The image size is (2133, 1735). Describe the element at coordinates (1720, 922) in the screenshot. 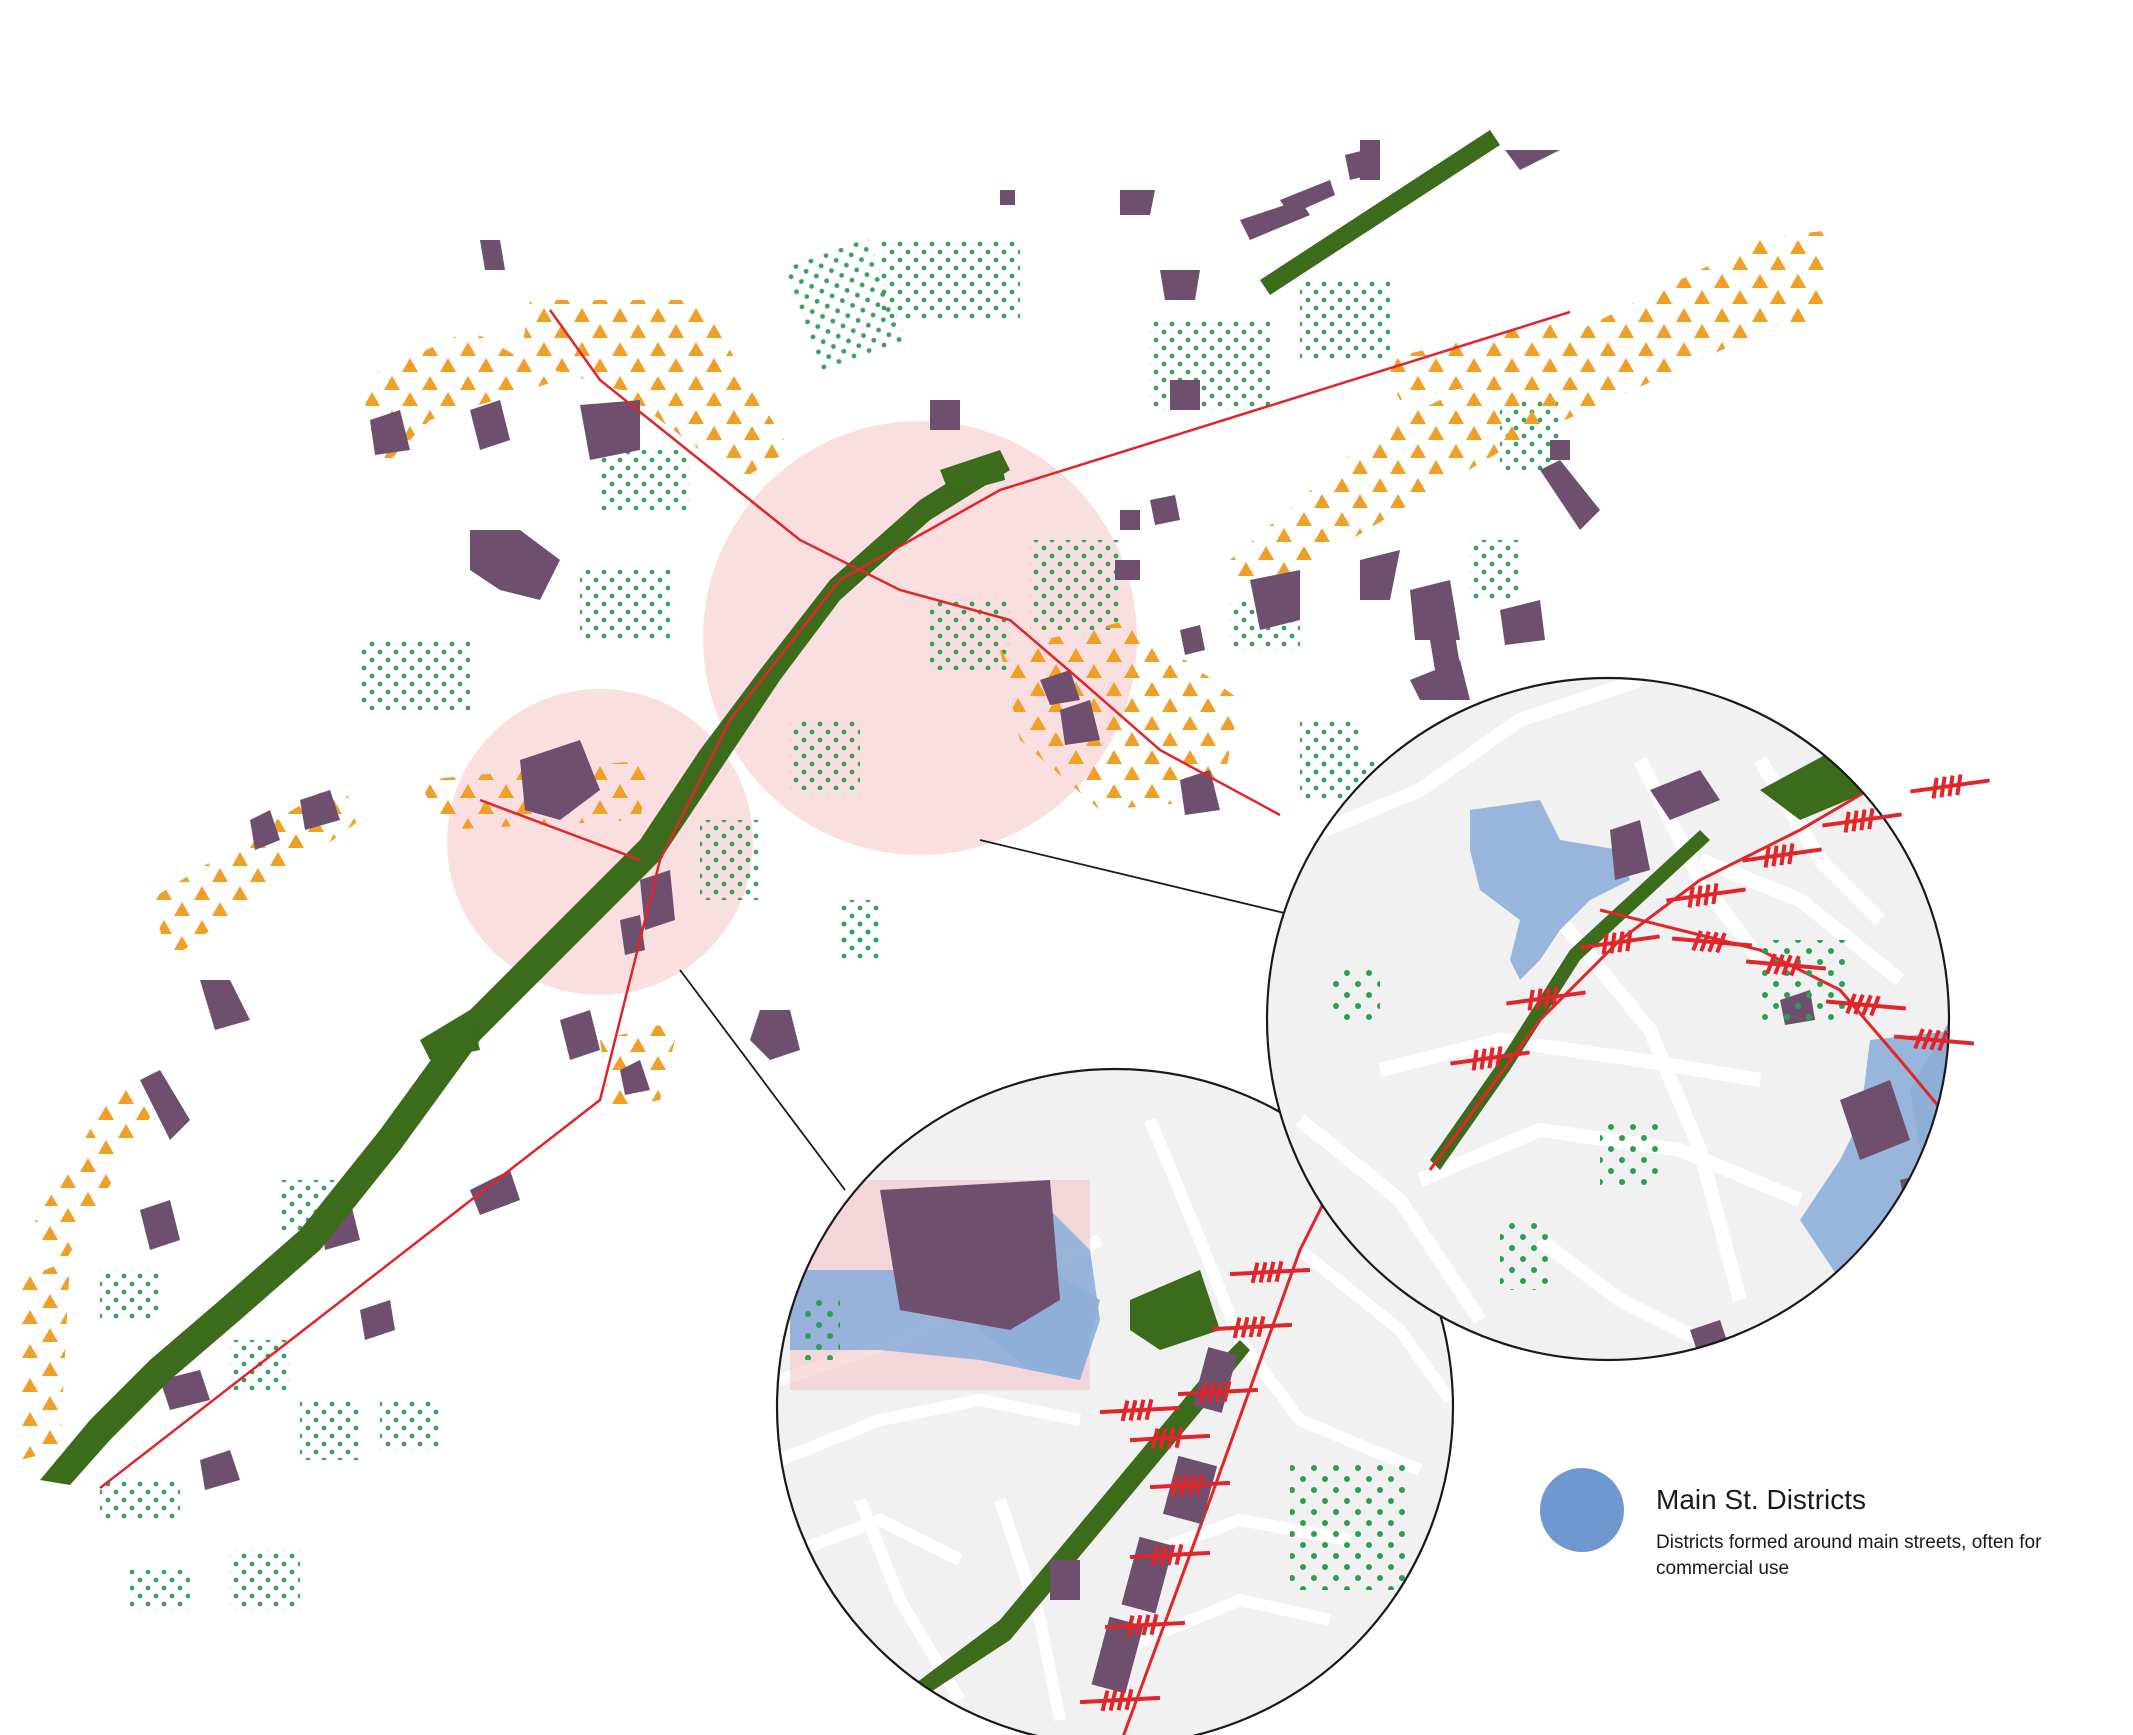

I see `crossing-markers-right` at that location.